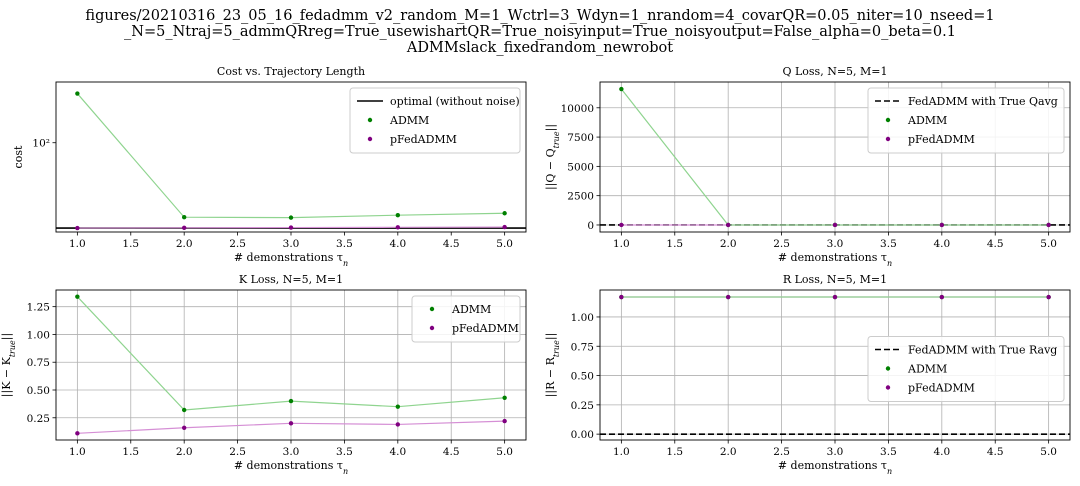 The height and width of the screenshot is (486, 1080). What do you see at coordinates (835, 279) in the screenshot?
I see `subplot-title: R Loss, N=5, M=1` at bounding box center [835, 279].